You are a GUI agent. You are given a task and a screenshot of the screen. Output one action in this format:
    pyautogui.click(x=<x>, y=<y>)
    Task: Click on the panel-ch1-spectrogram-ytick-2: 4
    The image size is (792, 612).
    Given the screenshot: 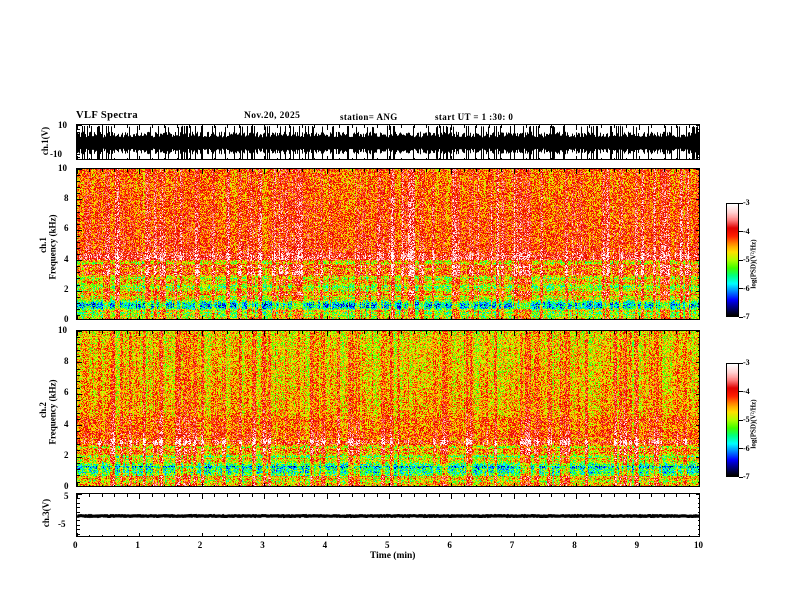 What is the action you would take?
    pyautogui.click(x=66, y=259)
    